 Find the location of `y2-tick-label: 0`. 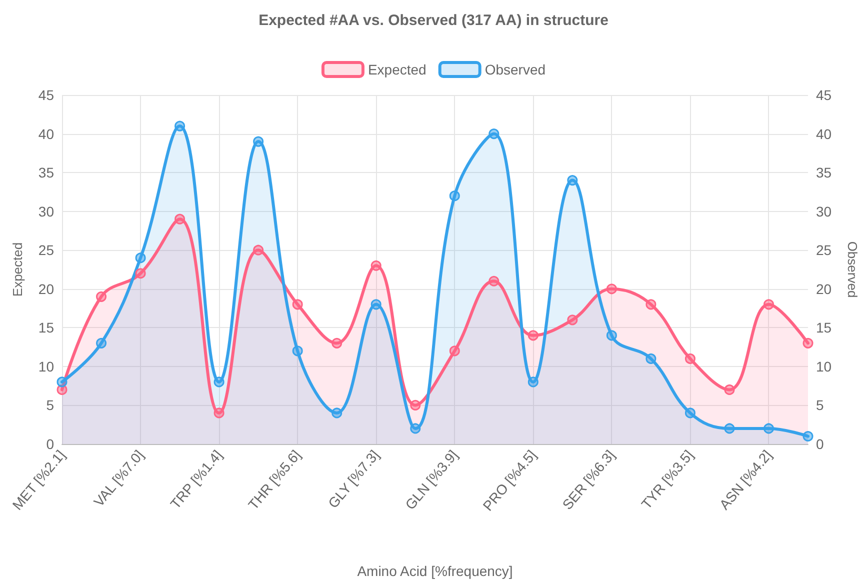

y2-tick-label: 0 is located at coordinates (820, 444).